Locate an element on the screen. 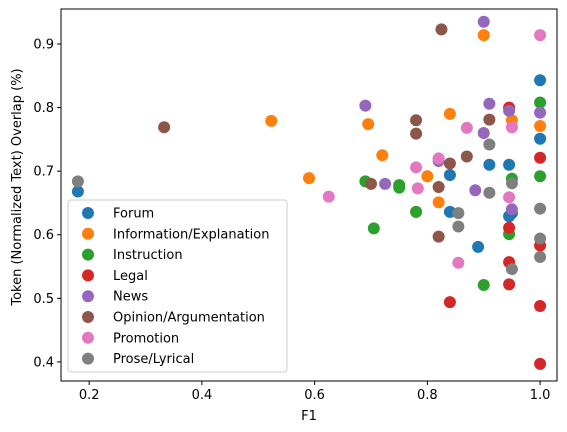  legend-label: Instruction is located at coordinates (148, 255).